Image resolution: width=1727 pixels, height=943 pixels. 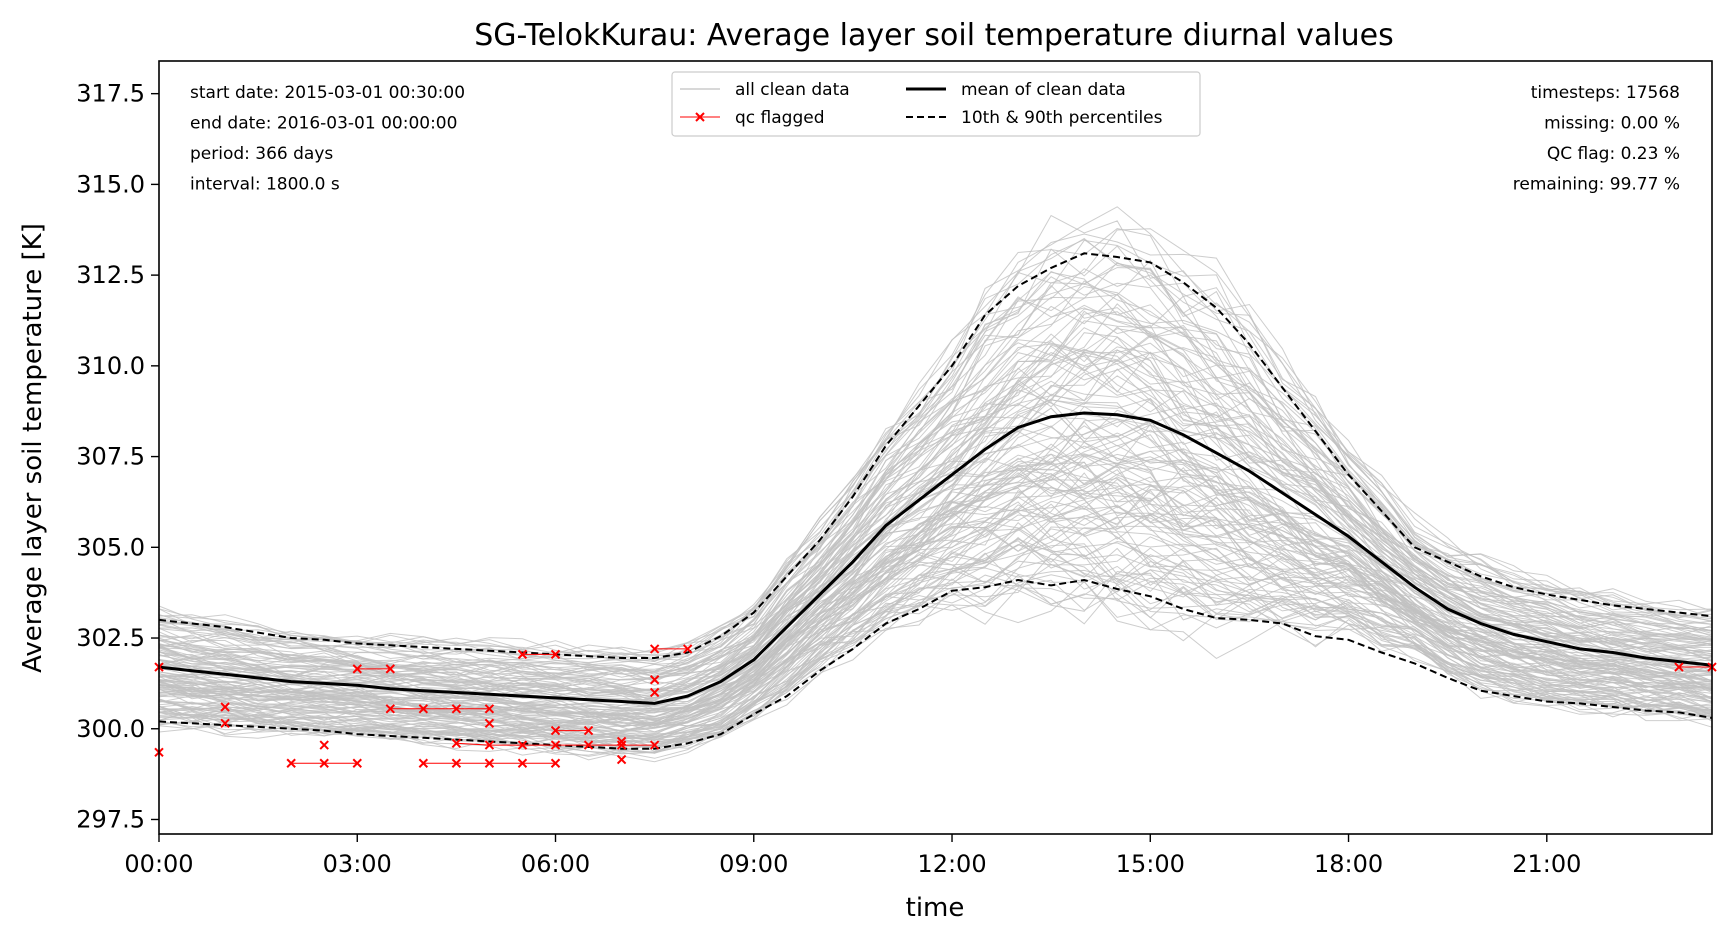 I want to click on info-left-line: end date: 2016-03-01 00:00:00, so click(x=323, y=124).